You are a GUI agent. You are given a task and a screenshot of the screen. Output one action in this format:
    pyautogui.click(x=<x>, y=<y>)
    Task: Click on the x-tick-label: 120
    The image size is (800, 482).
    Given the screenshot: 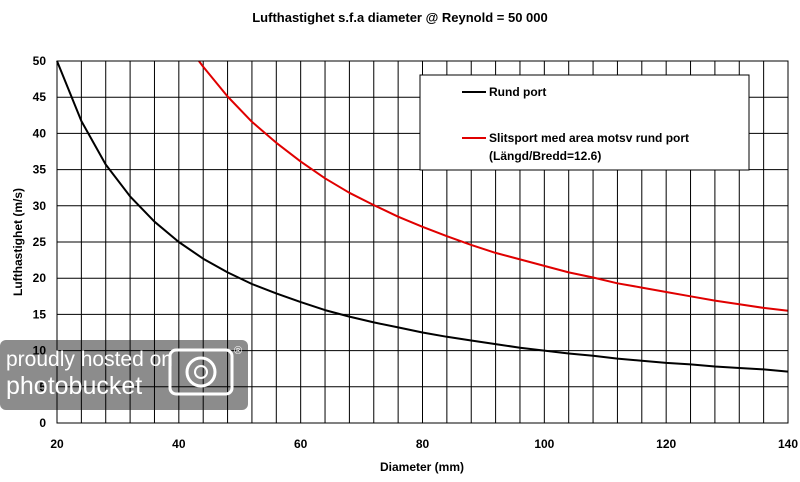 What is the action you would take?
    pyautogui.click(x=666, y=444)
    